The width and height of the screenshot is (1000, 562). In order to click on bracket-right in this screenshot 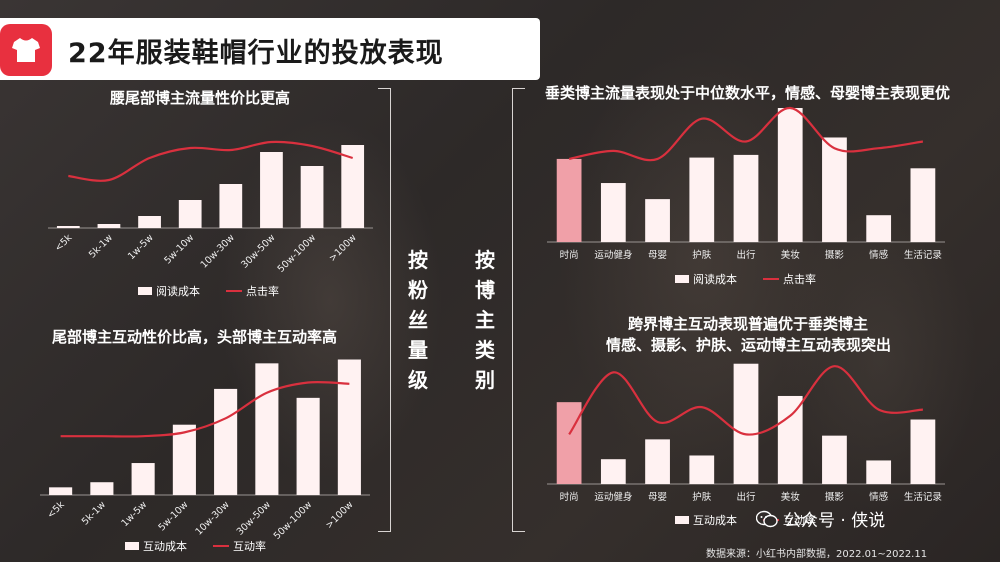, I will do `click(518, 310)`.